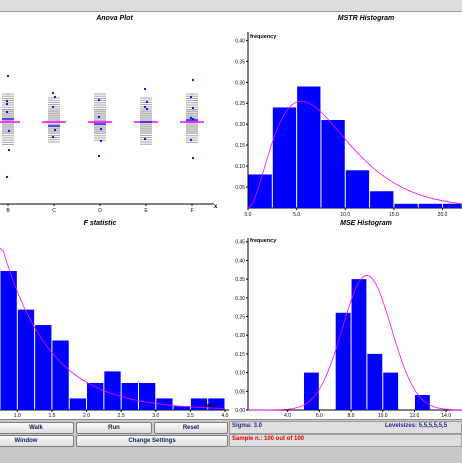 The image size is (462, 463). I want to click on run-button: Run, so click(114, 428).